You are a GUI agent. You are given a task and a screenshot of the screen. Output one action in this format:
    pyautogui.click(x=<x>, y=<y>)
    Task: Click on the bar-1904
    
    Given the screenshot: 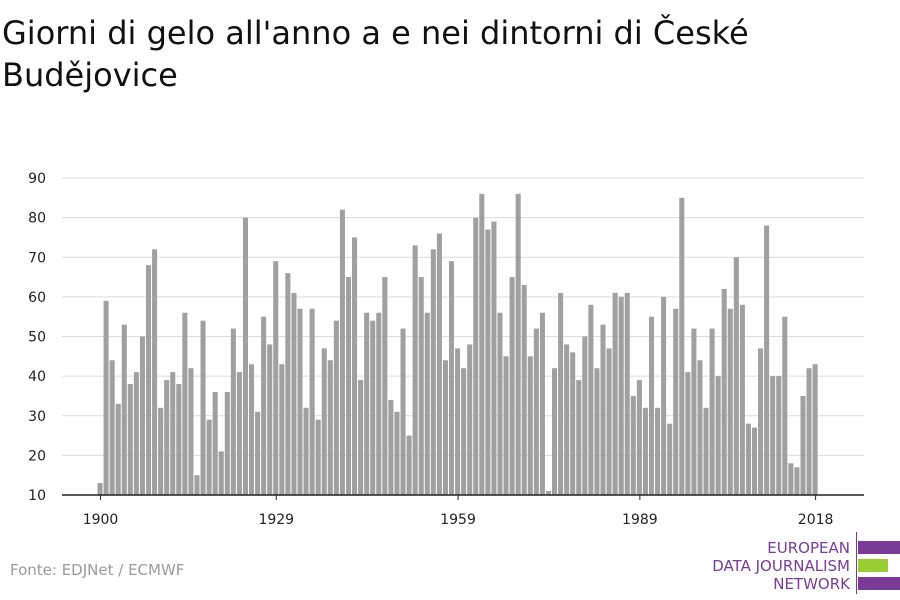 What is the action you would take?
    pyautogui.click(x=124, y=409)
    